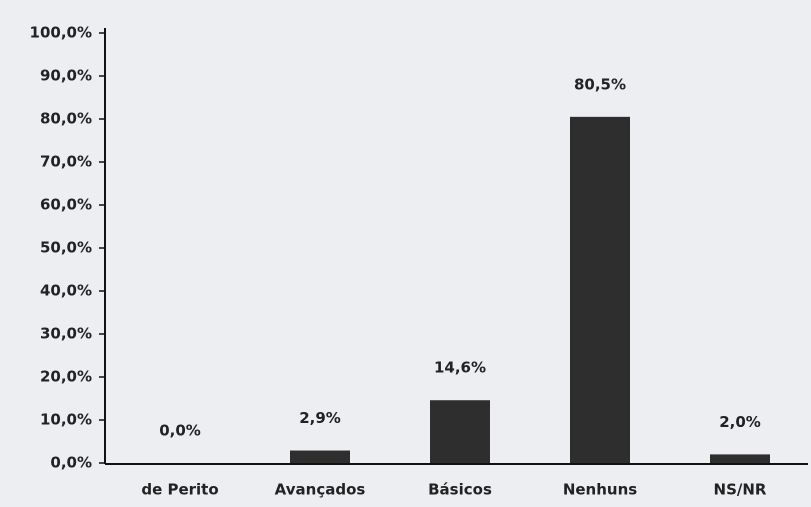  I want to click on y-tick-label: 80,0%, so click(66, 119).